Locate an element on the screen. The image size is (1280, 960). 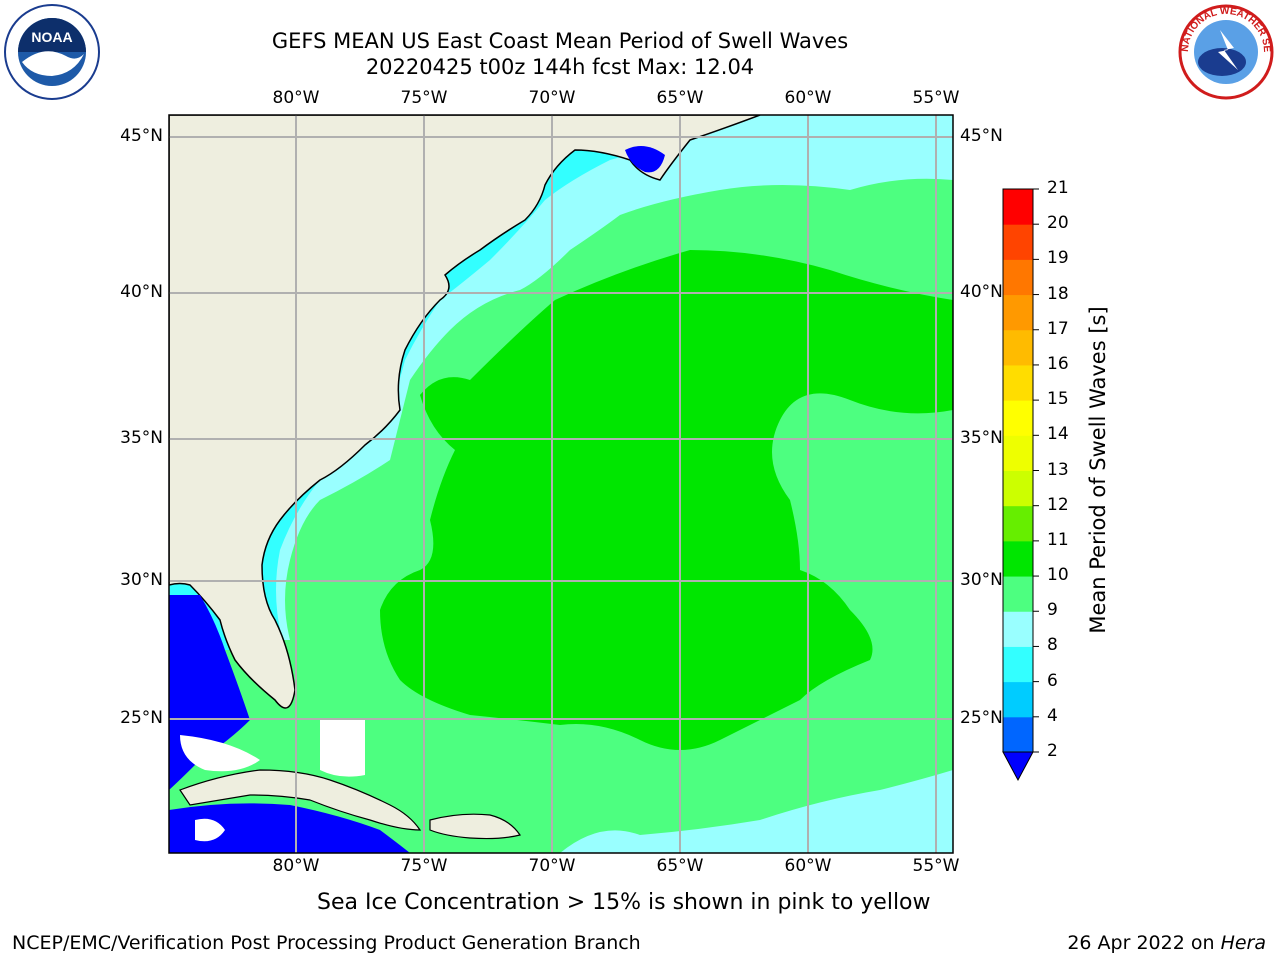
lat-label-right: 40°N is located at coordinates (981, 292).